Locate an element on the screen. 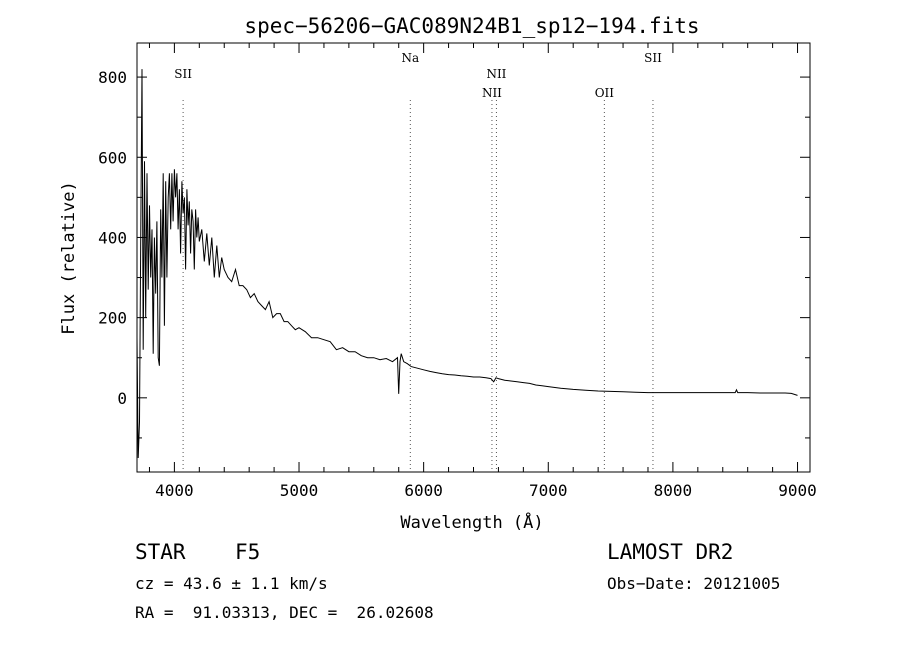 This screenshot has height=650, width=900. object-subclass: F5 is located at coordinates (248, 552).